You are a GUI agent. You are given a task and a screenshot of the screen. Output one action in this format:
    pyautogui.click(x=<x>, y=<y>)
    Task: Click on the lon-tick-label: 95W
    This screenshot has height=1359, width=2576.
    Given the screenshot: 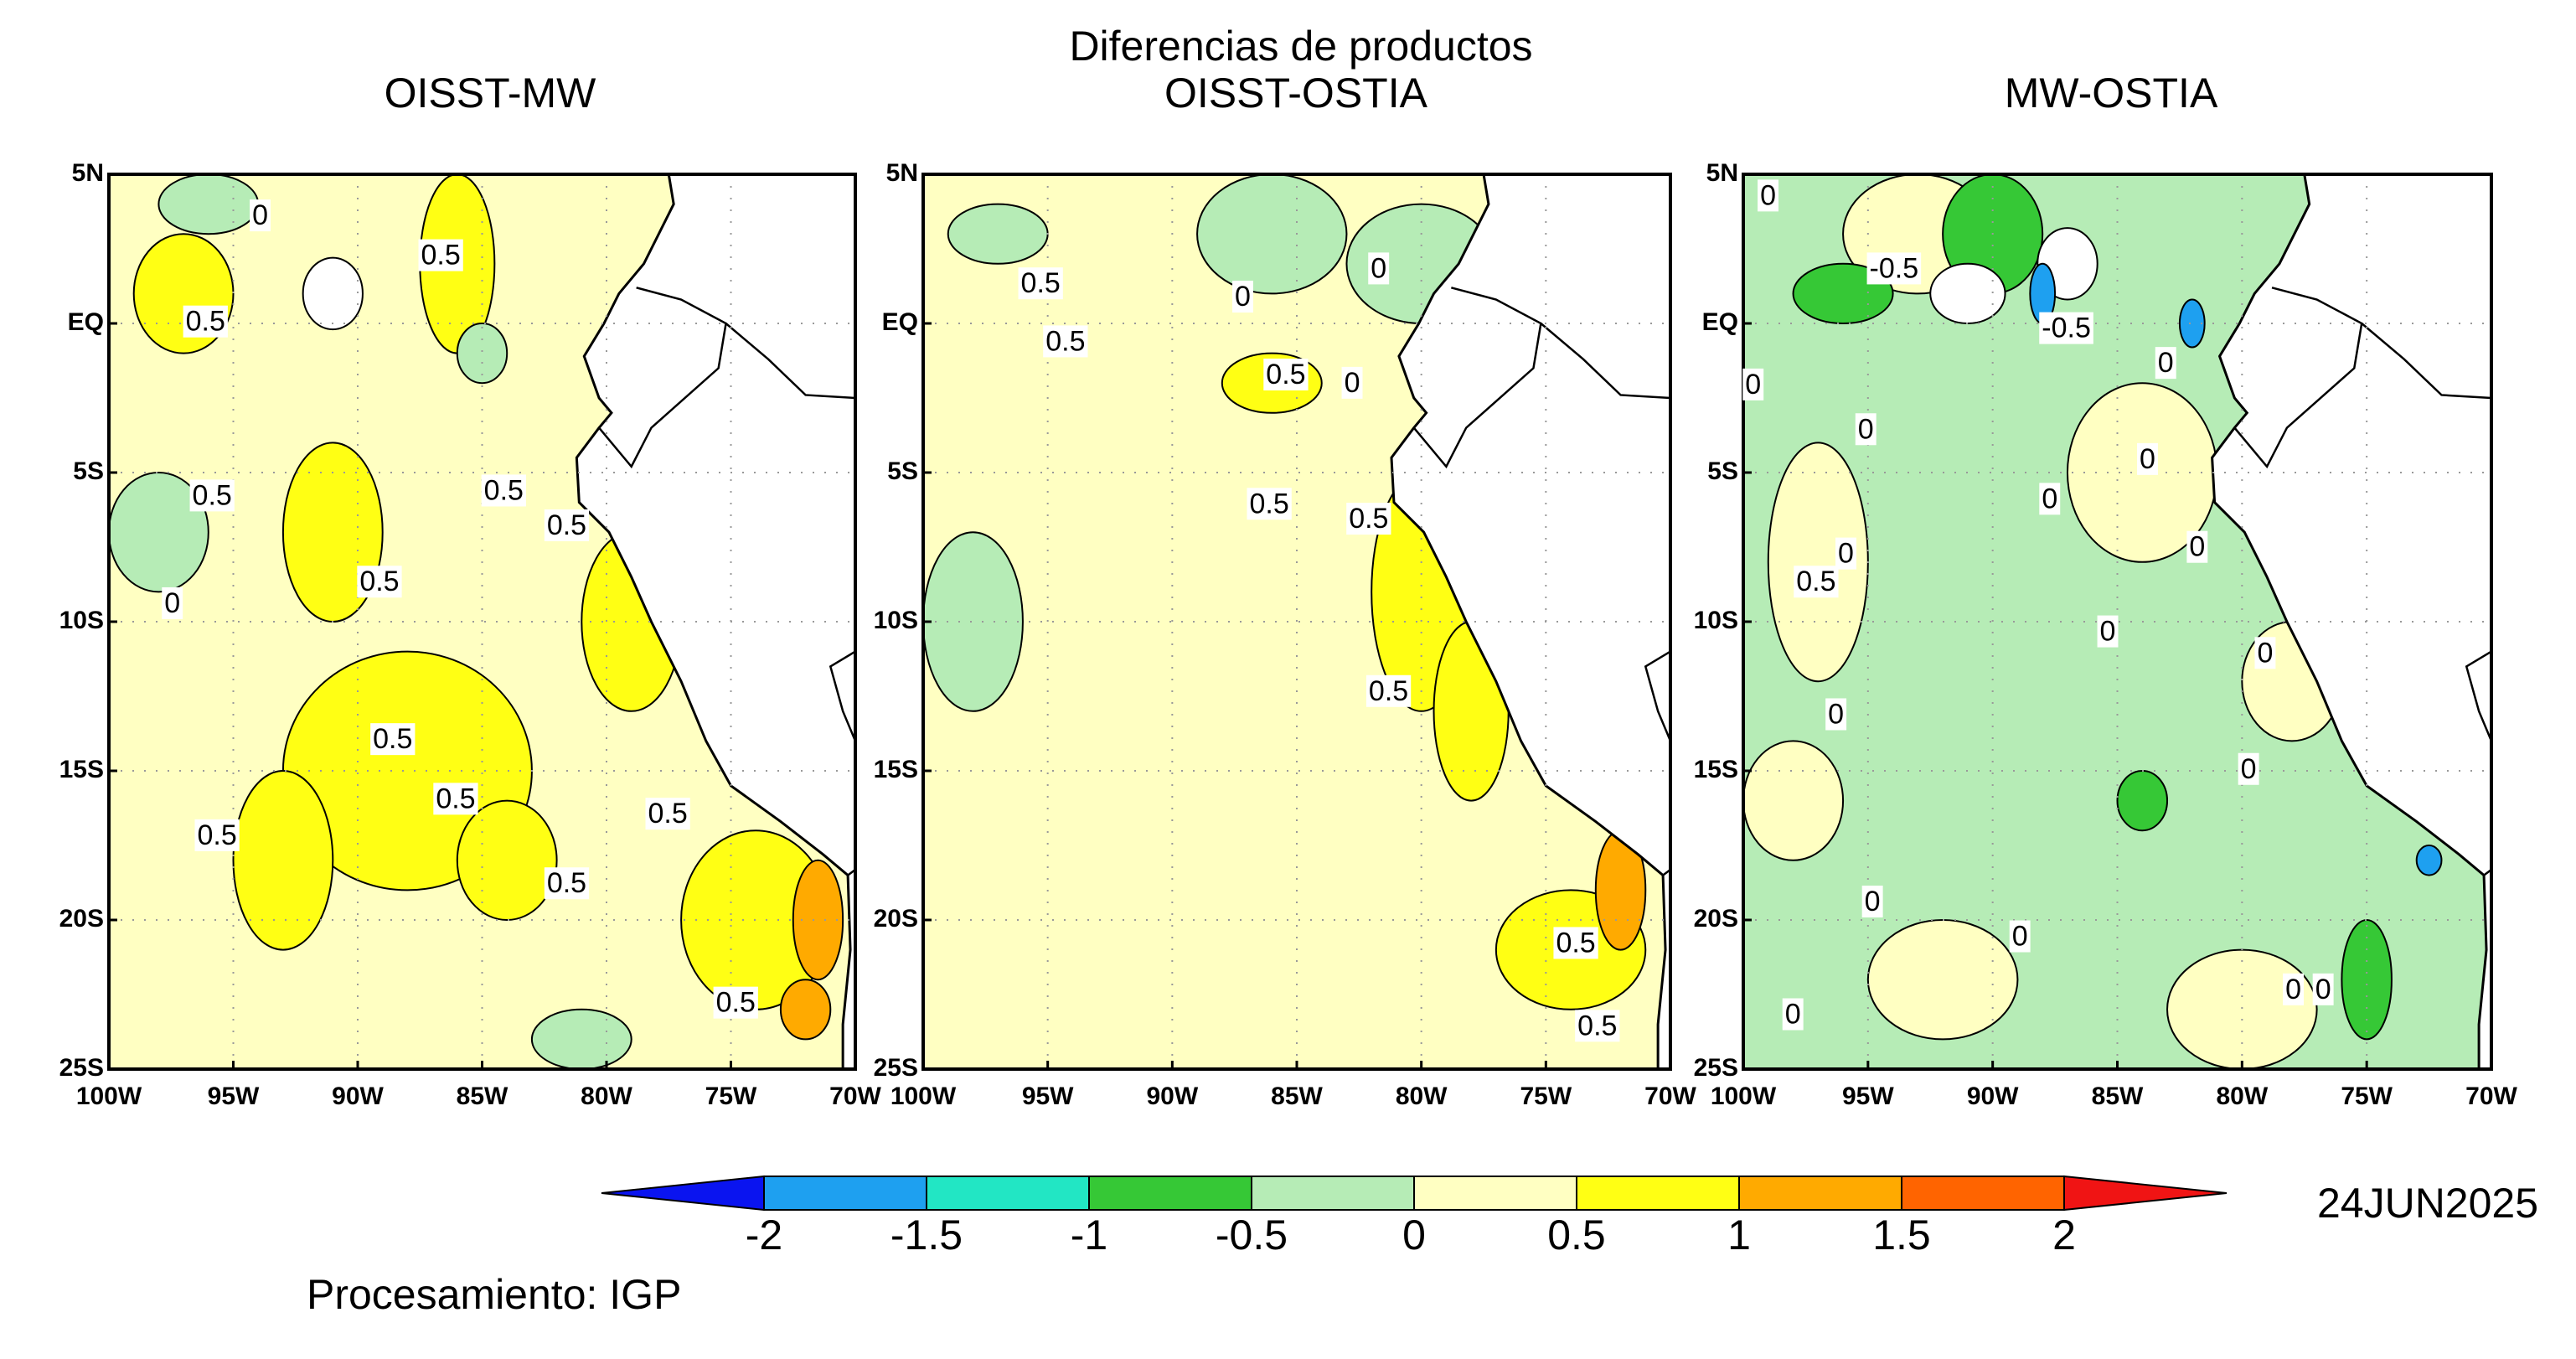 What is the action you would take?
    pyautogui.click(x=234, y=1096)
    